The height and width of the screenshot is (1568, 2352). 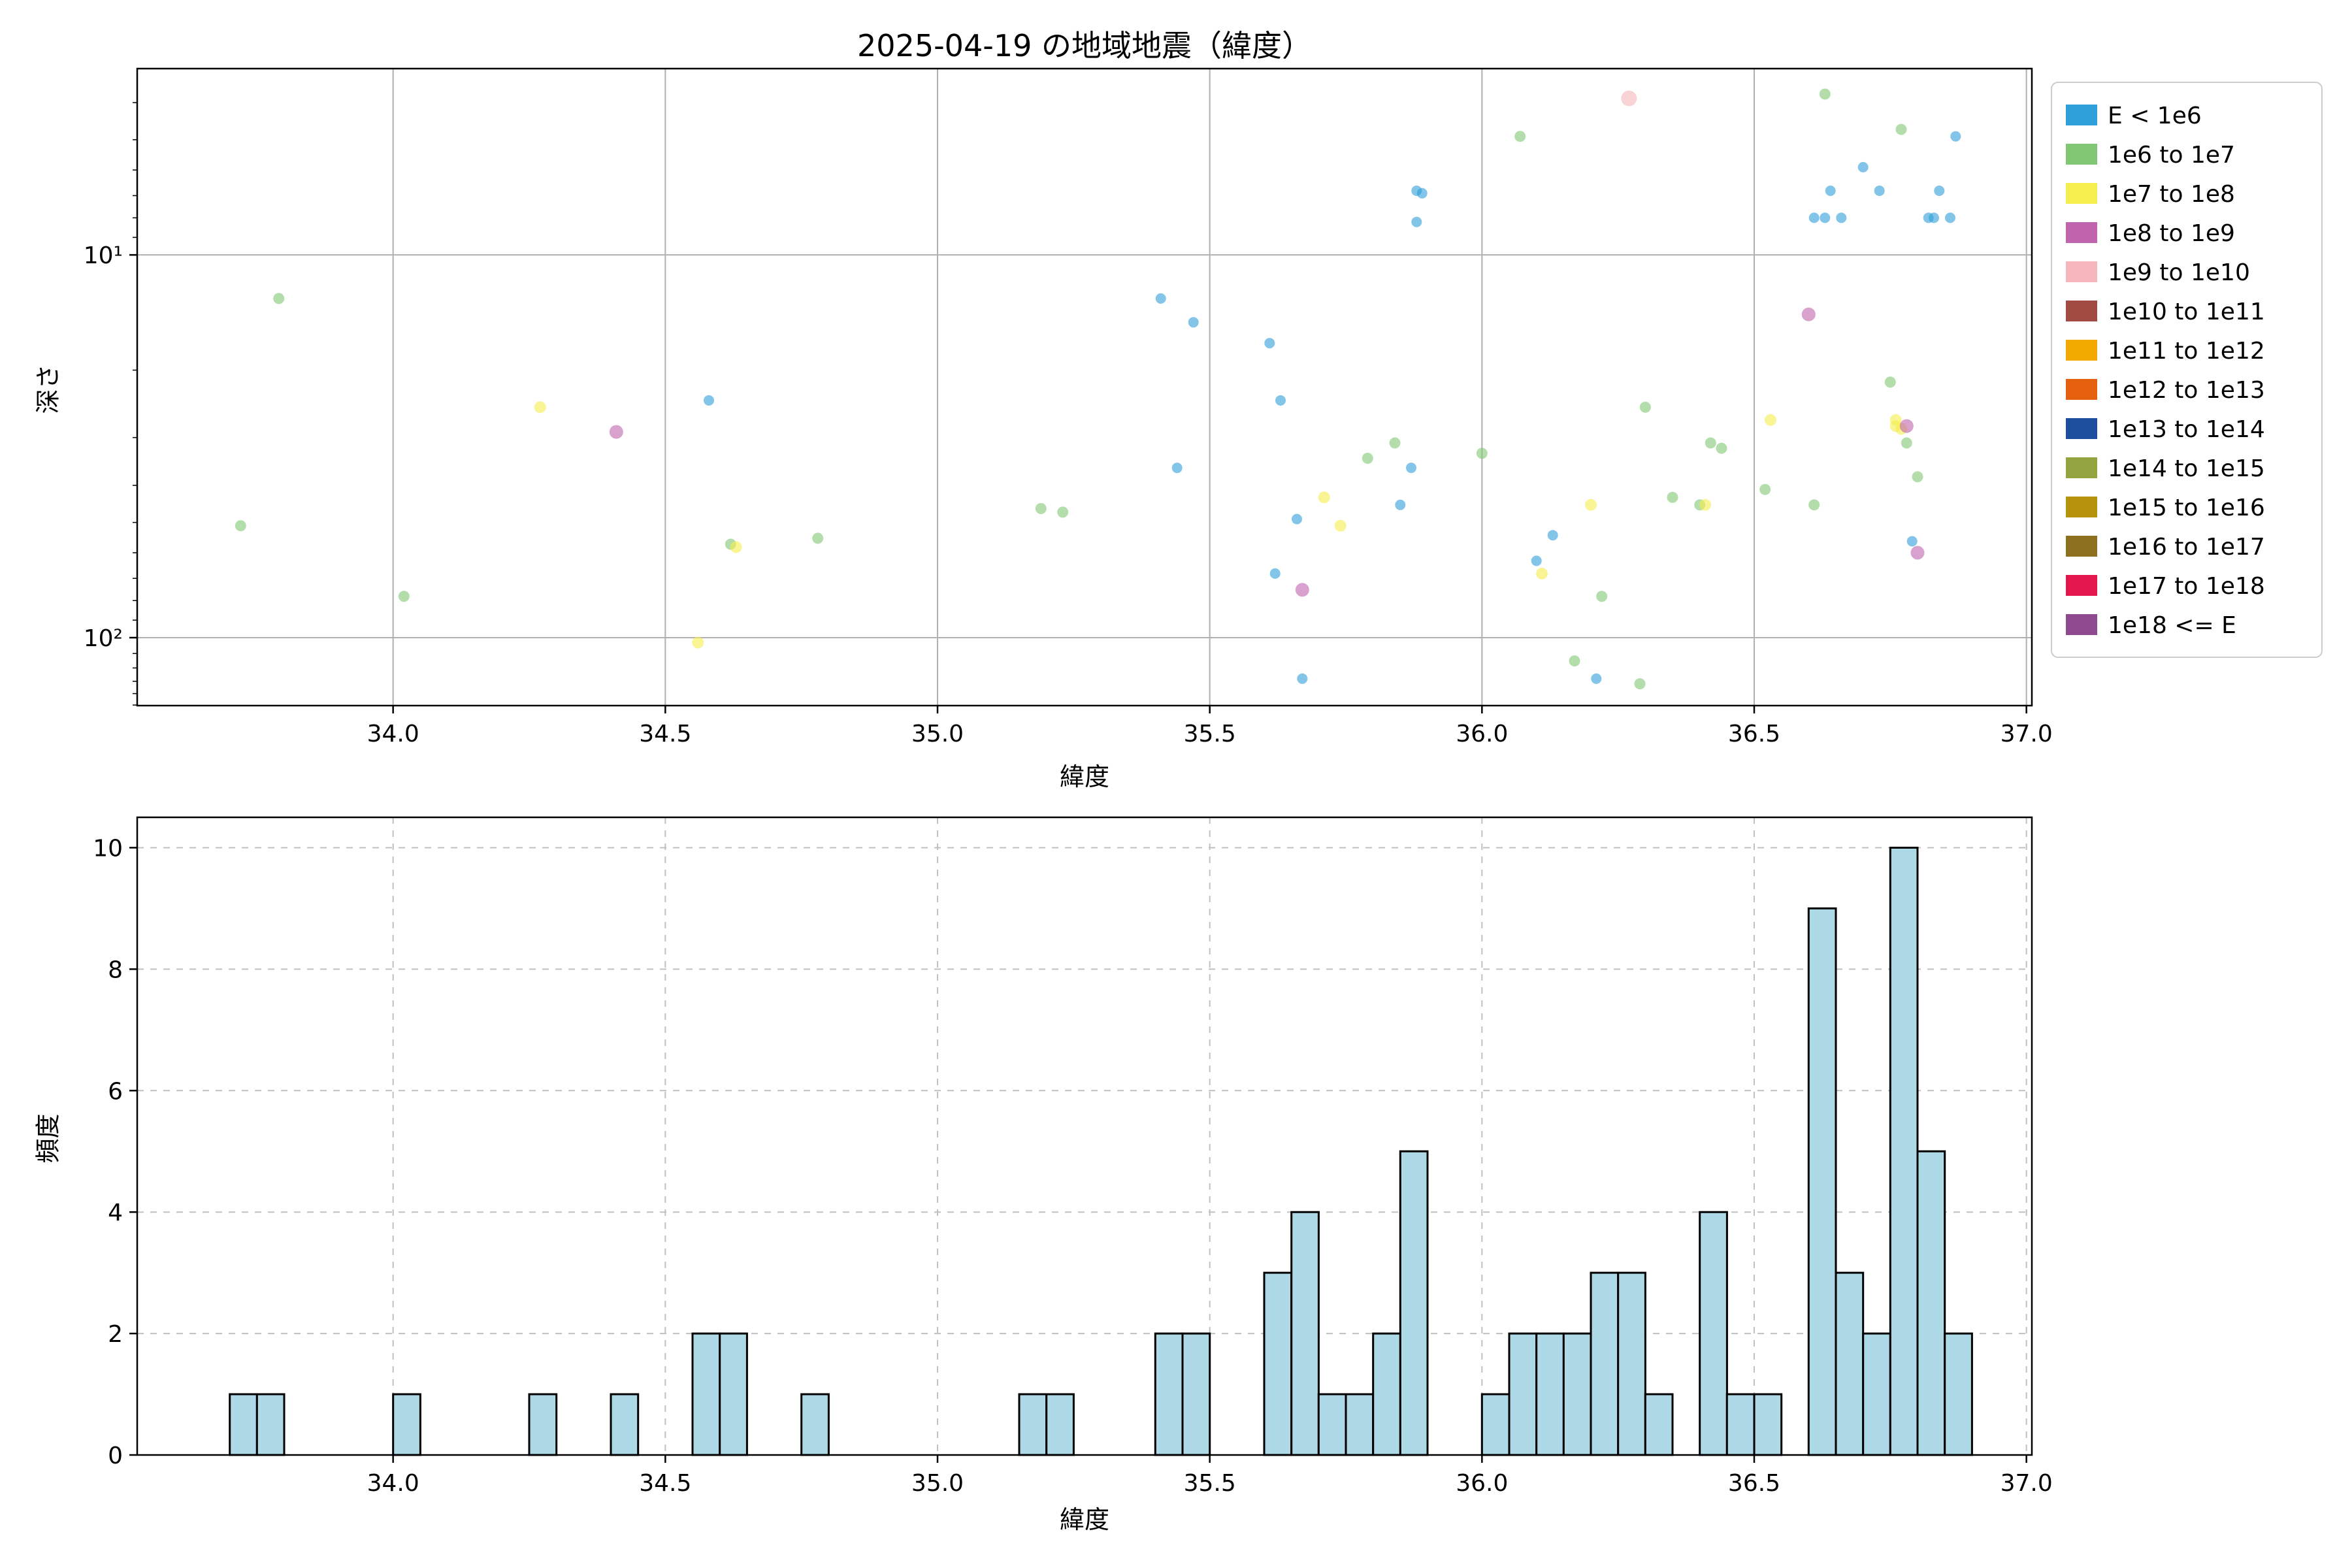 What do you see at coordinates (1482, 734) in the screenshot?
I see `scatter-x-tick-label: 36.0` at bounding box center [1482, 734].